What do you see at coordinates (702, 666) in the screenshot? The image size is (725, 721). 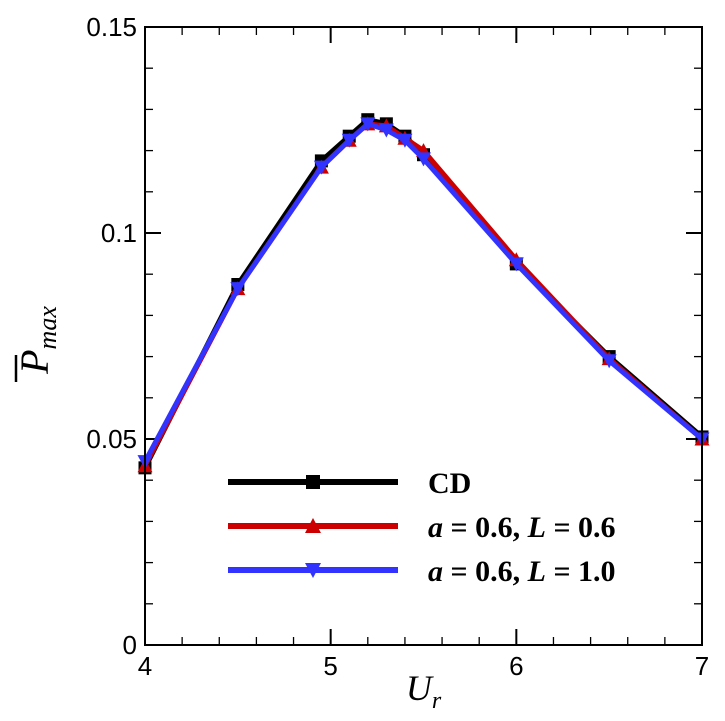 I see `x-tick-label: 7` at bounding box center [702, 666].